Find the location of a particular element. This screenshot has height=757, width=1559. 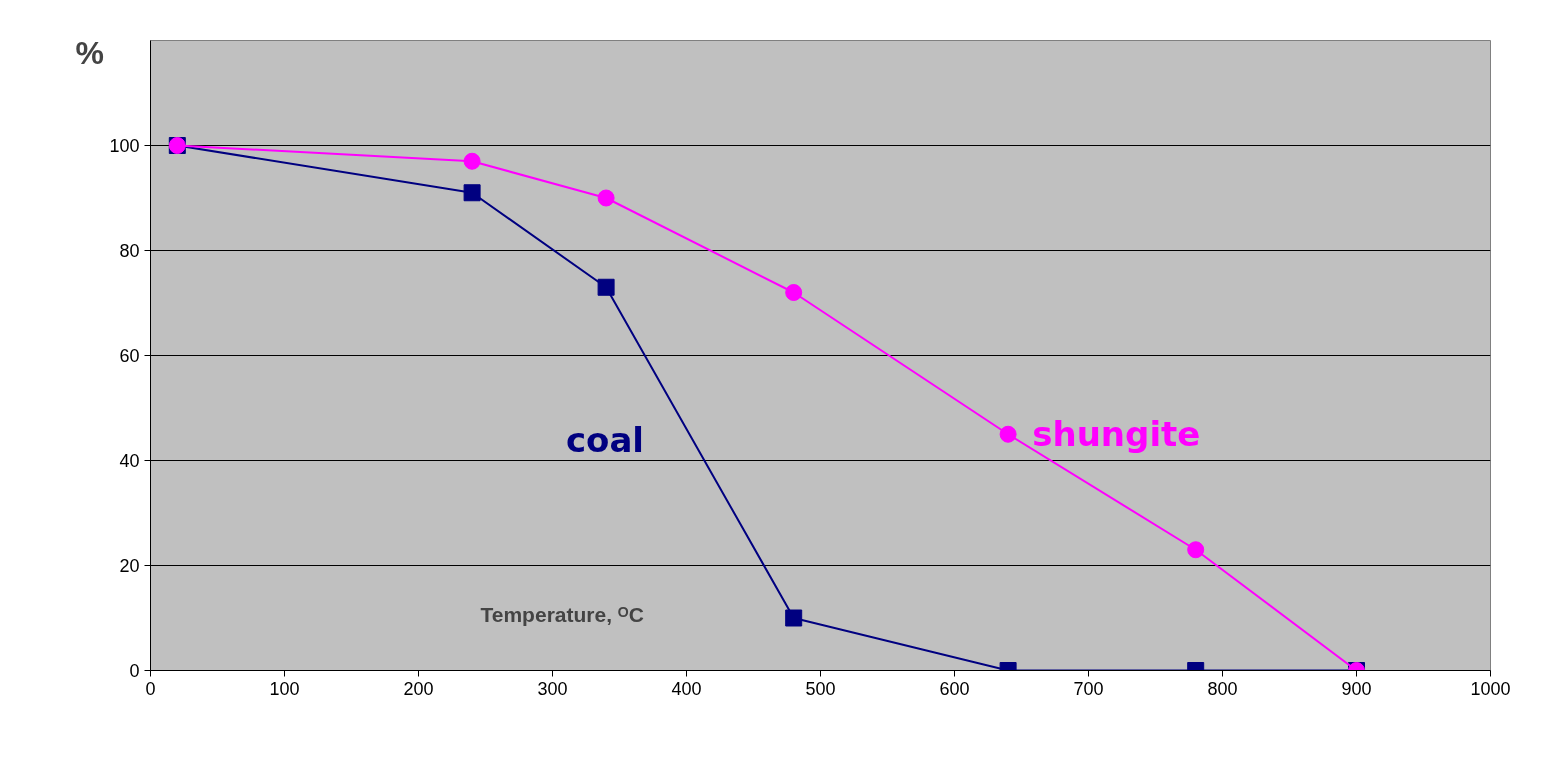

y-axis-title: % is located at coordinates (89, 52).